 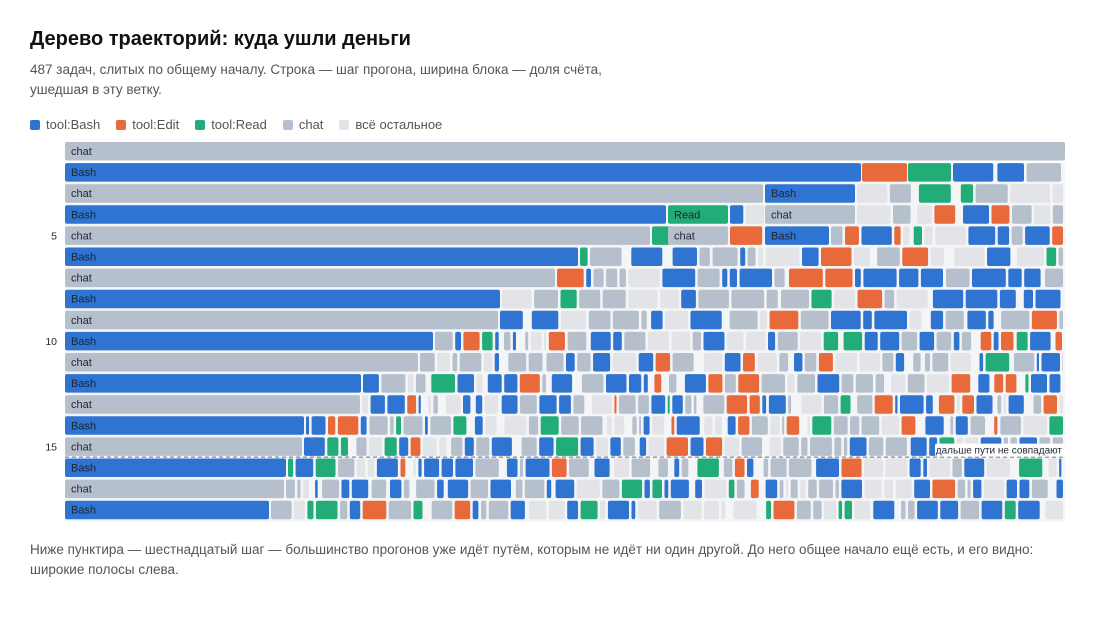 What do you see at coordinates (399, 124) in the screenshot?
I see `legend-label-other: всё остальное` at bounding box center [399, 124].